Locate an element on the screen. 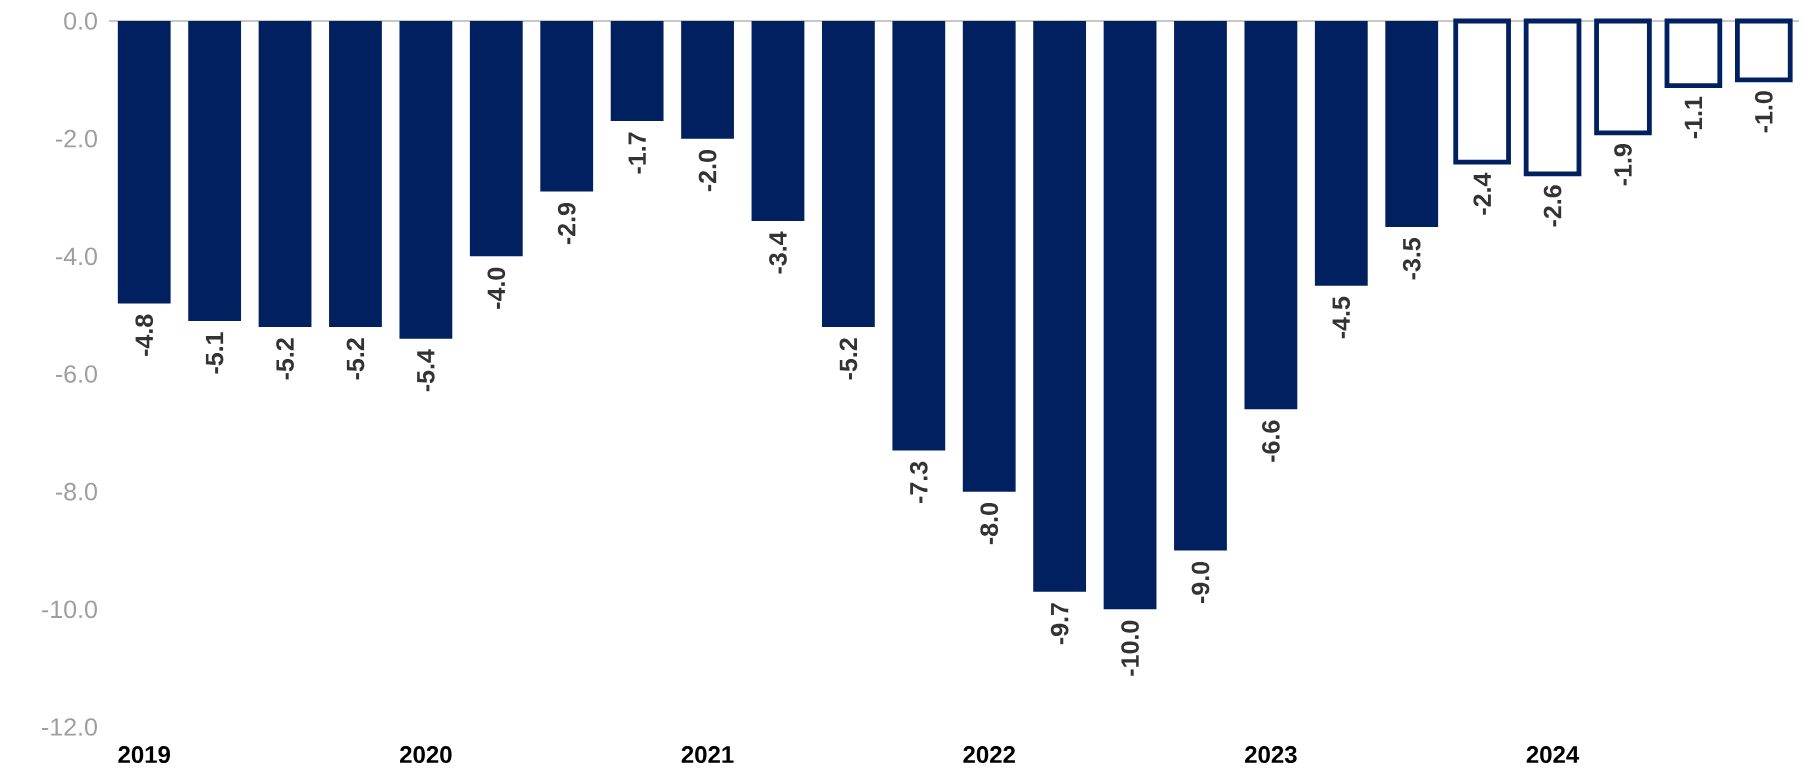 The height and width of the screenshot is (783, 1804). x-tick-label: 2023 is located at coordinates (1271, 755).